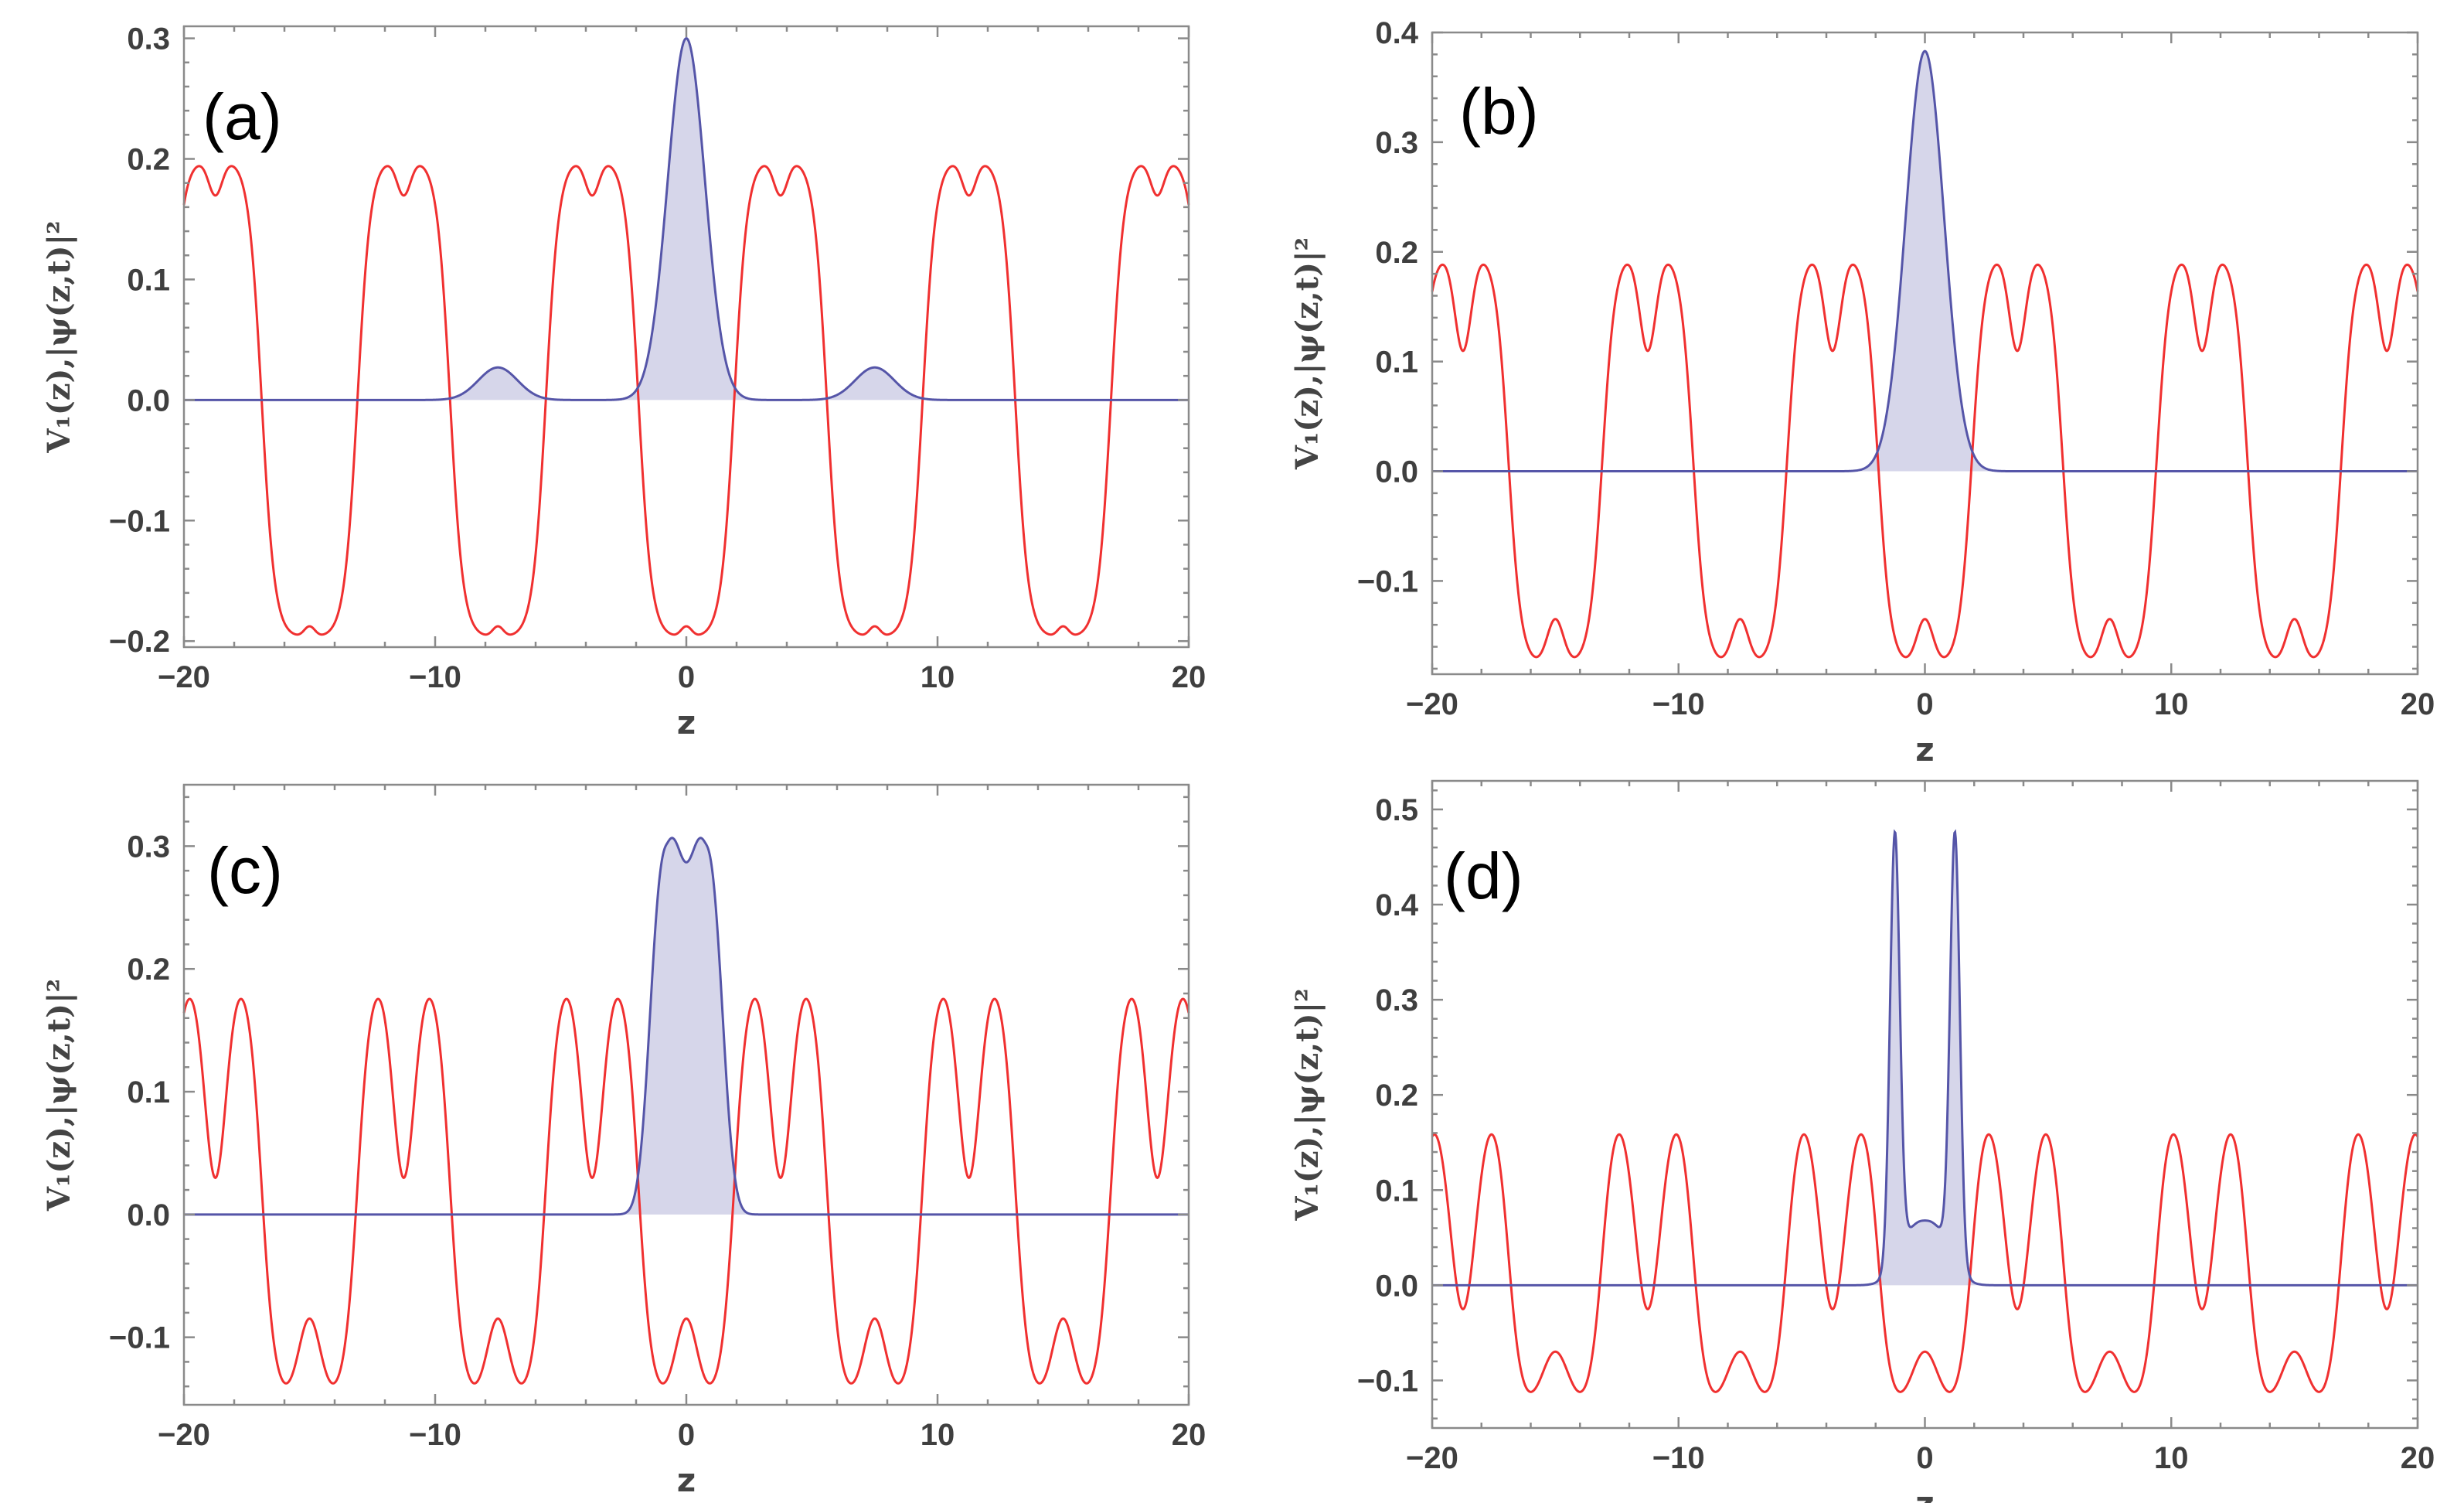 This screenshot has height=1503, width=2464. What do you see at coordinates (245, 870) in the screenshot?
I see `panel-label: (c)` at bounding box center [245, 870].